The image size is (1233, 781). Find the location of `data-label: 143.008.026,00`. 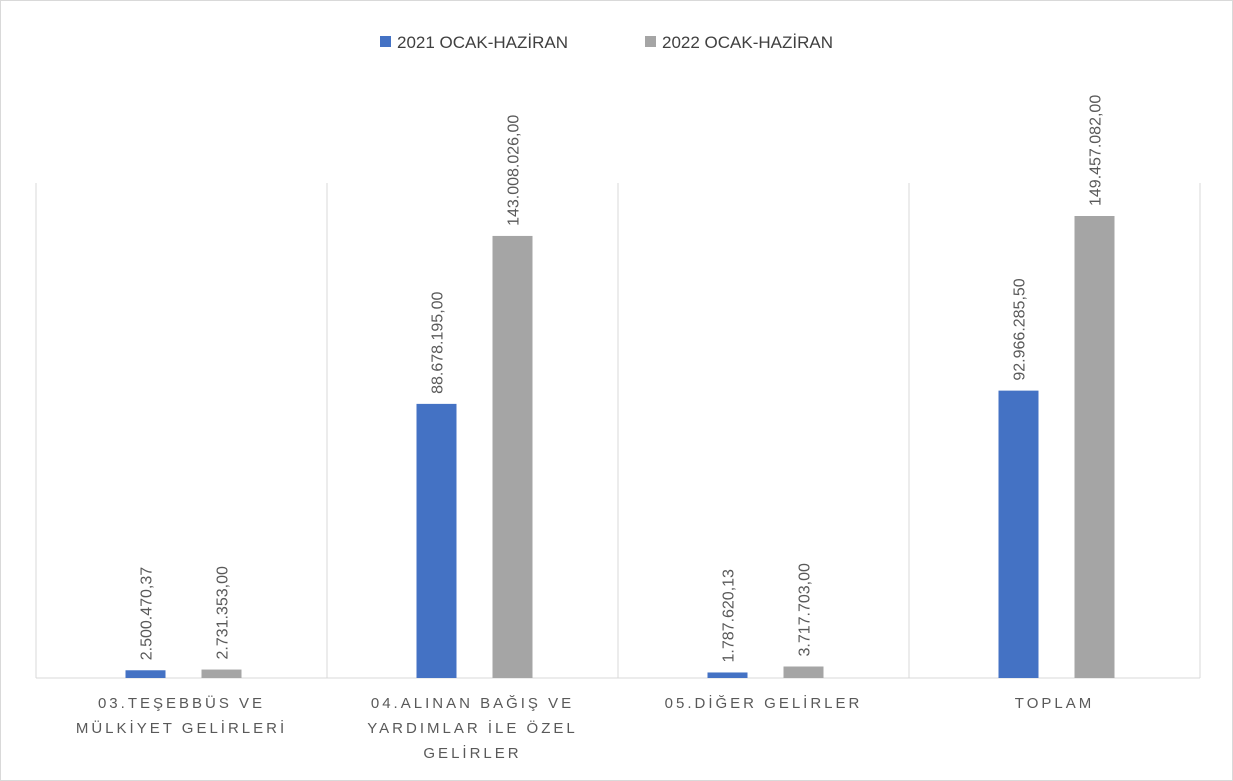

data-label: 143.008.026,00 is located at coordinates (514, 170).